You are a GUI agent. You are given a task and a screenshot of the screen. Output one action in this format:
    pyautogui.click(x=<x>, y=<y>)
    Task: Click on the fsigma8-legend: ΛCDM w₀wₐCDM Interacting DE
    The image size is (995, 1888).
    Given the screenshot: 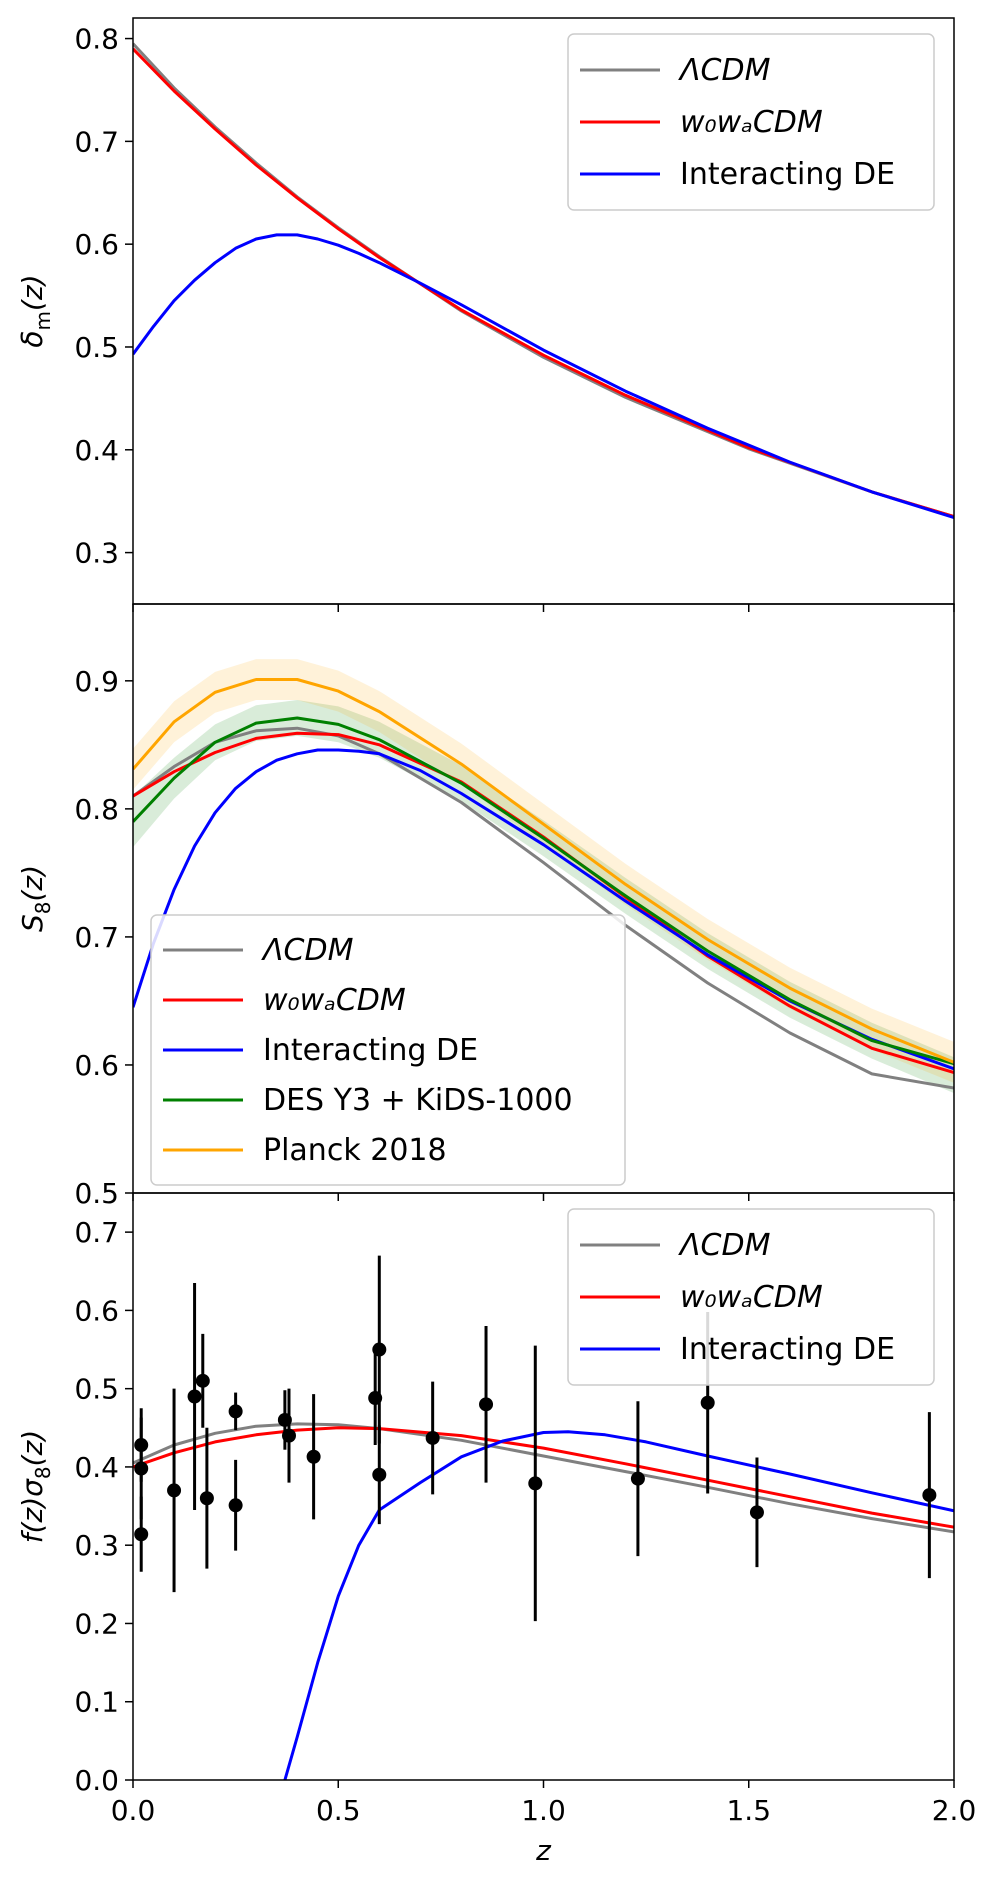 What is the action you would take?
    pyautogui.click(x=751, y=1297)
    